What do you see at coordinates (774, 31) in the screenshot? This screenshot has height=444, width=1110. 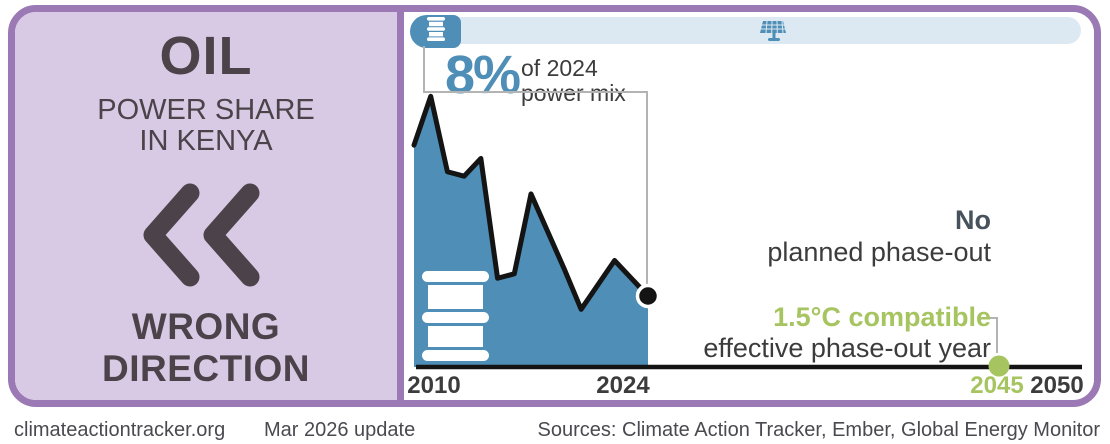 I see `solar-panel-icon` at bounding box center [774, 31].